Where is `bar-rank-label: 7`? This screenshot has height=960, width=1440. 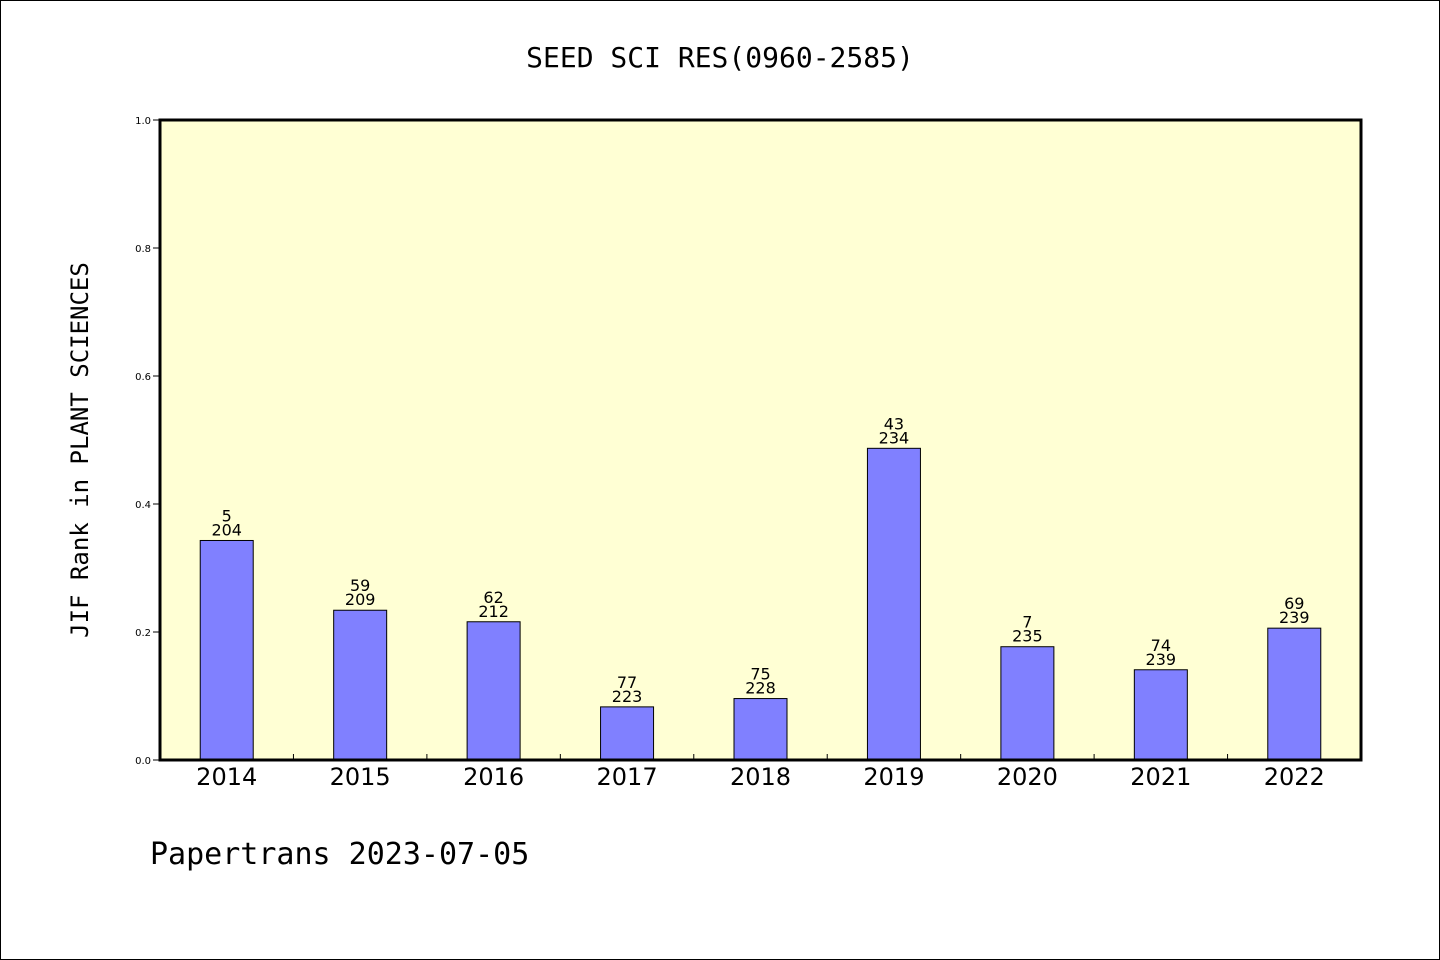
bar-rank-label: 7 is located at coordinates (1027, 622).